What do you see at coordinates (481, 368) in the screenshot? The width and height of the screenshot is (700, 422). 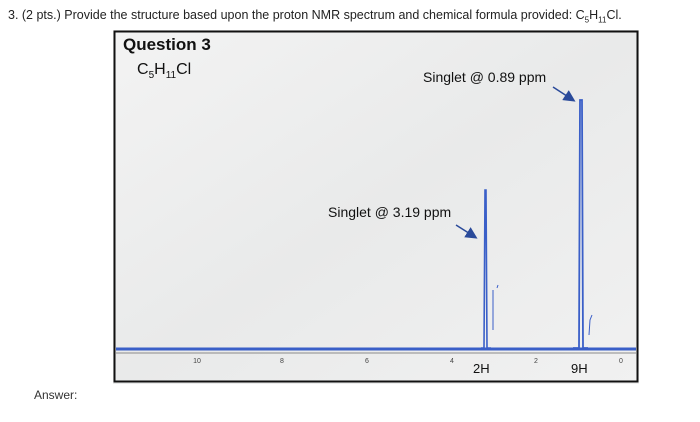 I see `integration-label: 2H` at bounding box center [481, 368].